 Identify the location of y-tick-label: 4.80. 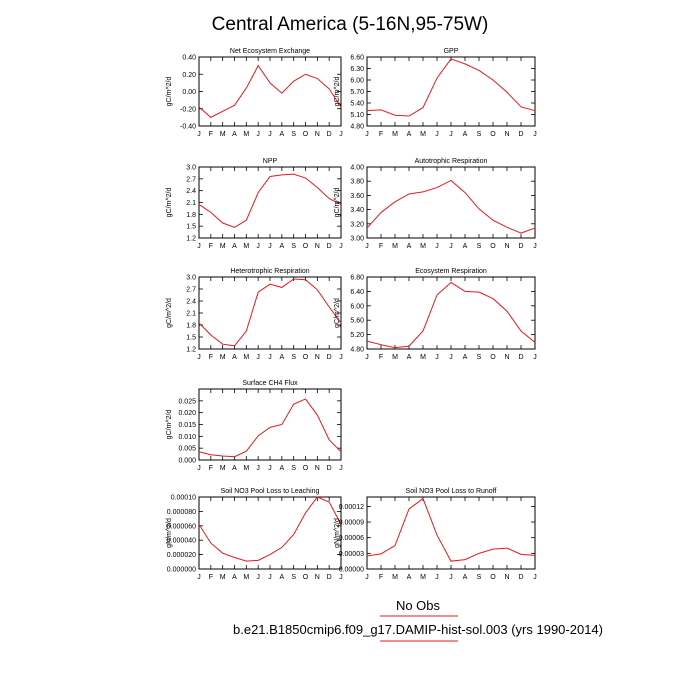
(357, 350).